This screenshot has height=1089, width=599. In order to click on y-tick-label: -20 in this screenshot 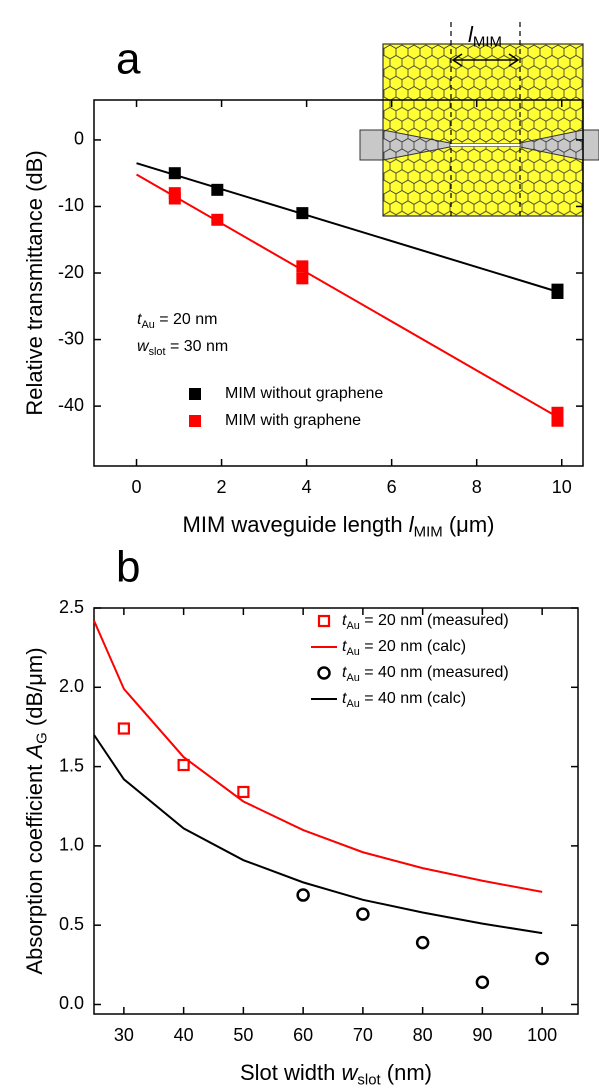, I will do `click(71, 272)`.